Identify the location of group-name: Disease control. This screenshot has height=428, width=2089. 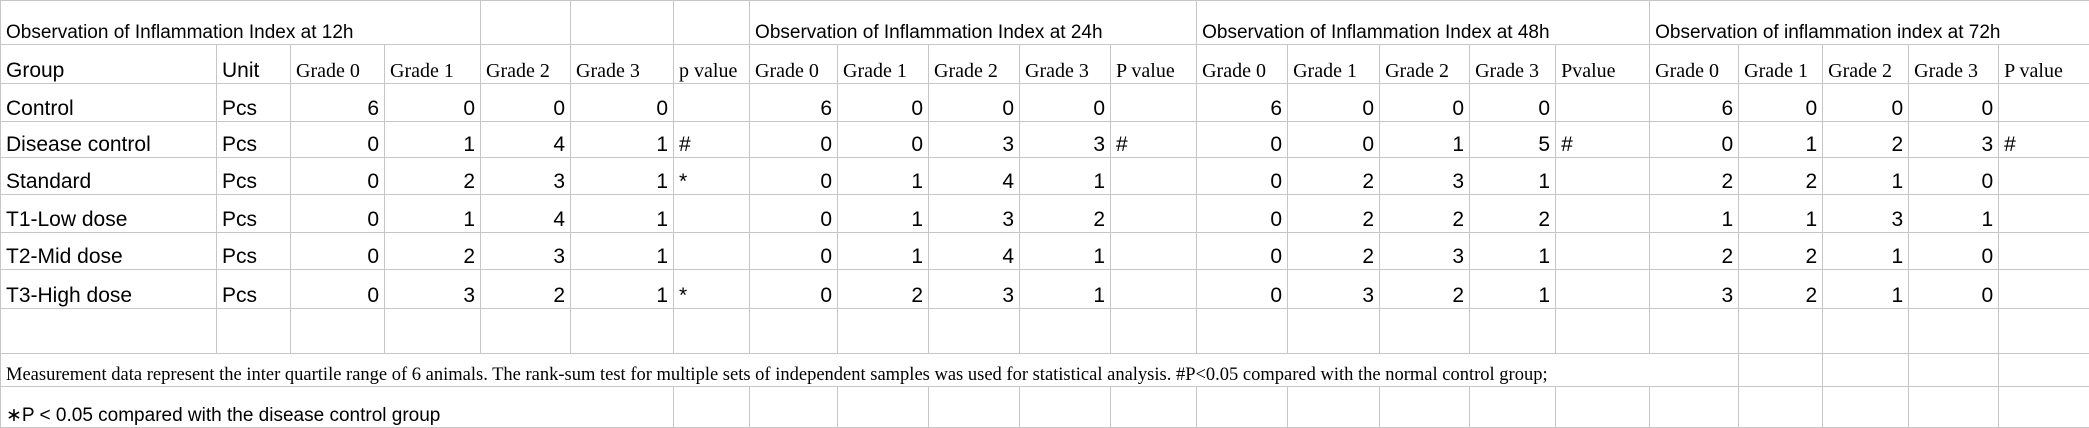
(109, 140).